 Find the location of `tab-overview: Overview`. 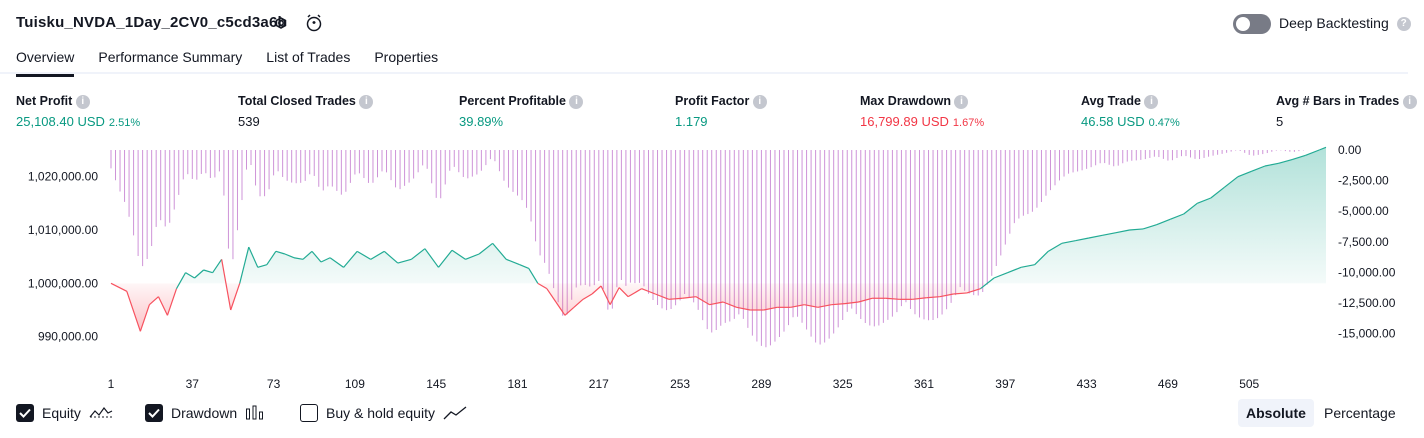

tab-overview: Overview is located at coordinates (45, 61).